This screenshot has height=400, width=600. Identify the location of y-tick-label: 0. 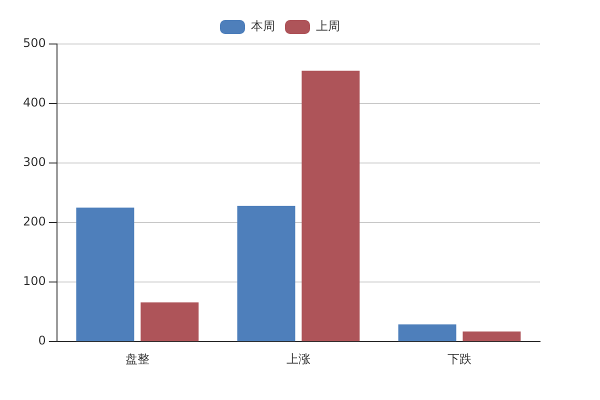
(42, 341).